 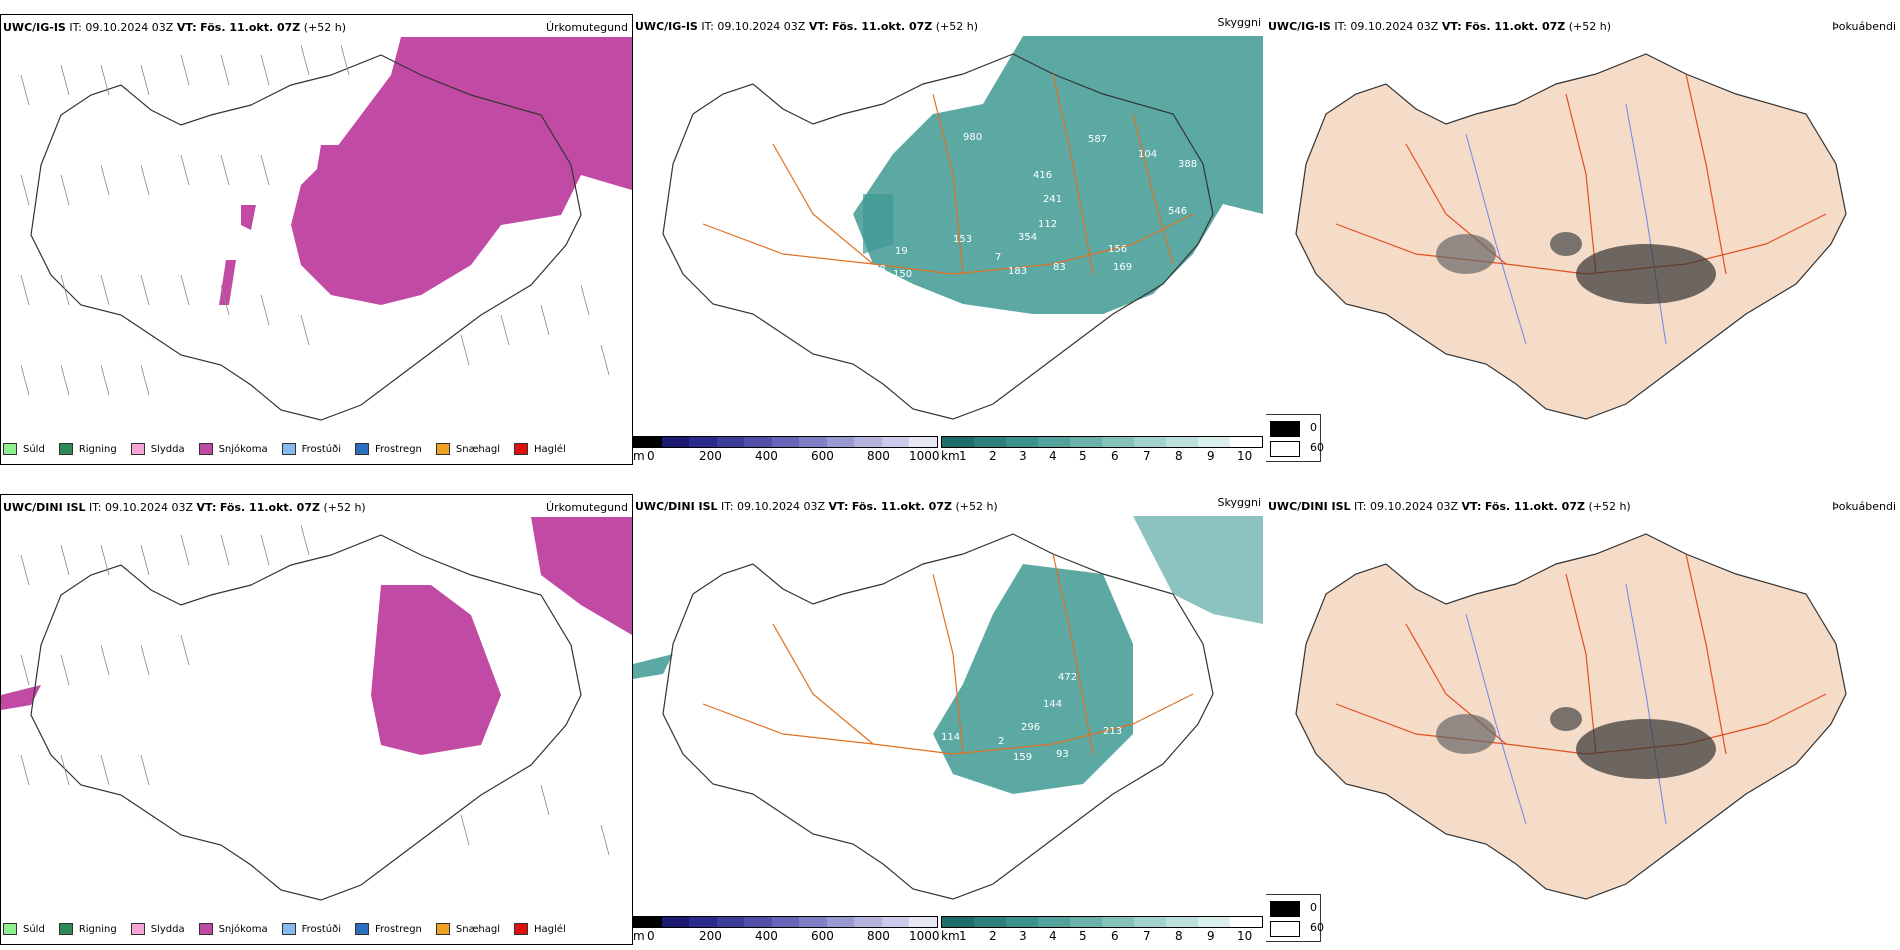 What do you see at coordinates (1198, 570) in the screenshot?
I see `visibility-teal-area` at bounding box center [1198, 570].